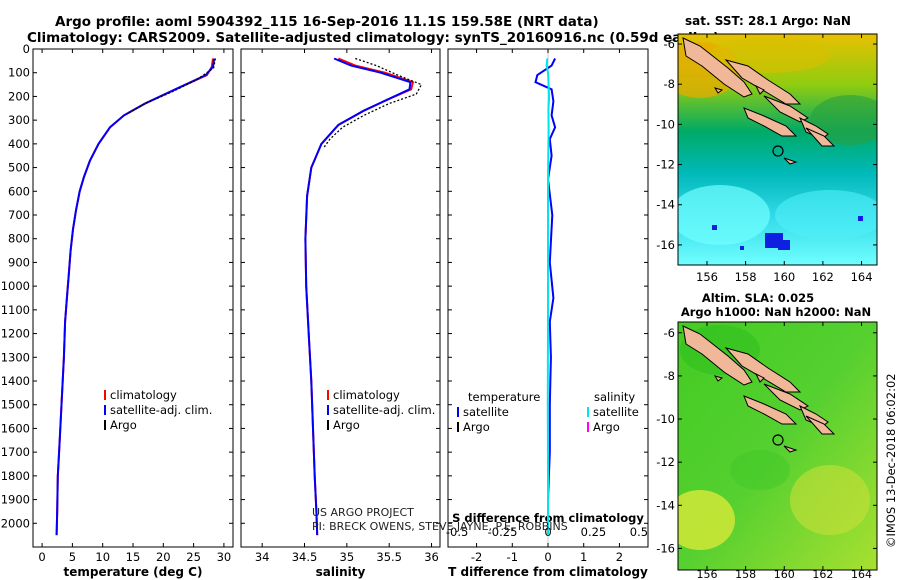 The width and height of the screenshot is (900, 580). Describe the element at coordinates (15, 381) in the screenshot. I see `y-tick-label: 1400` at that location.